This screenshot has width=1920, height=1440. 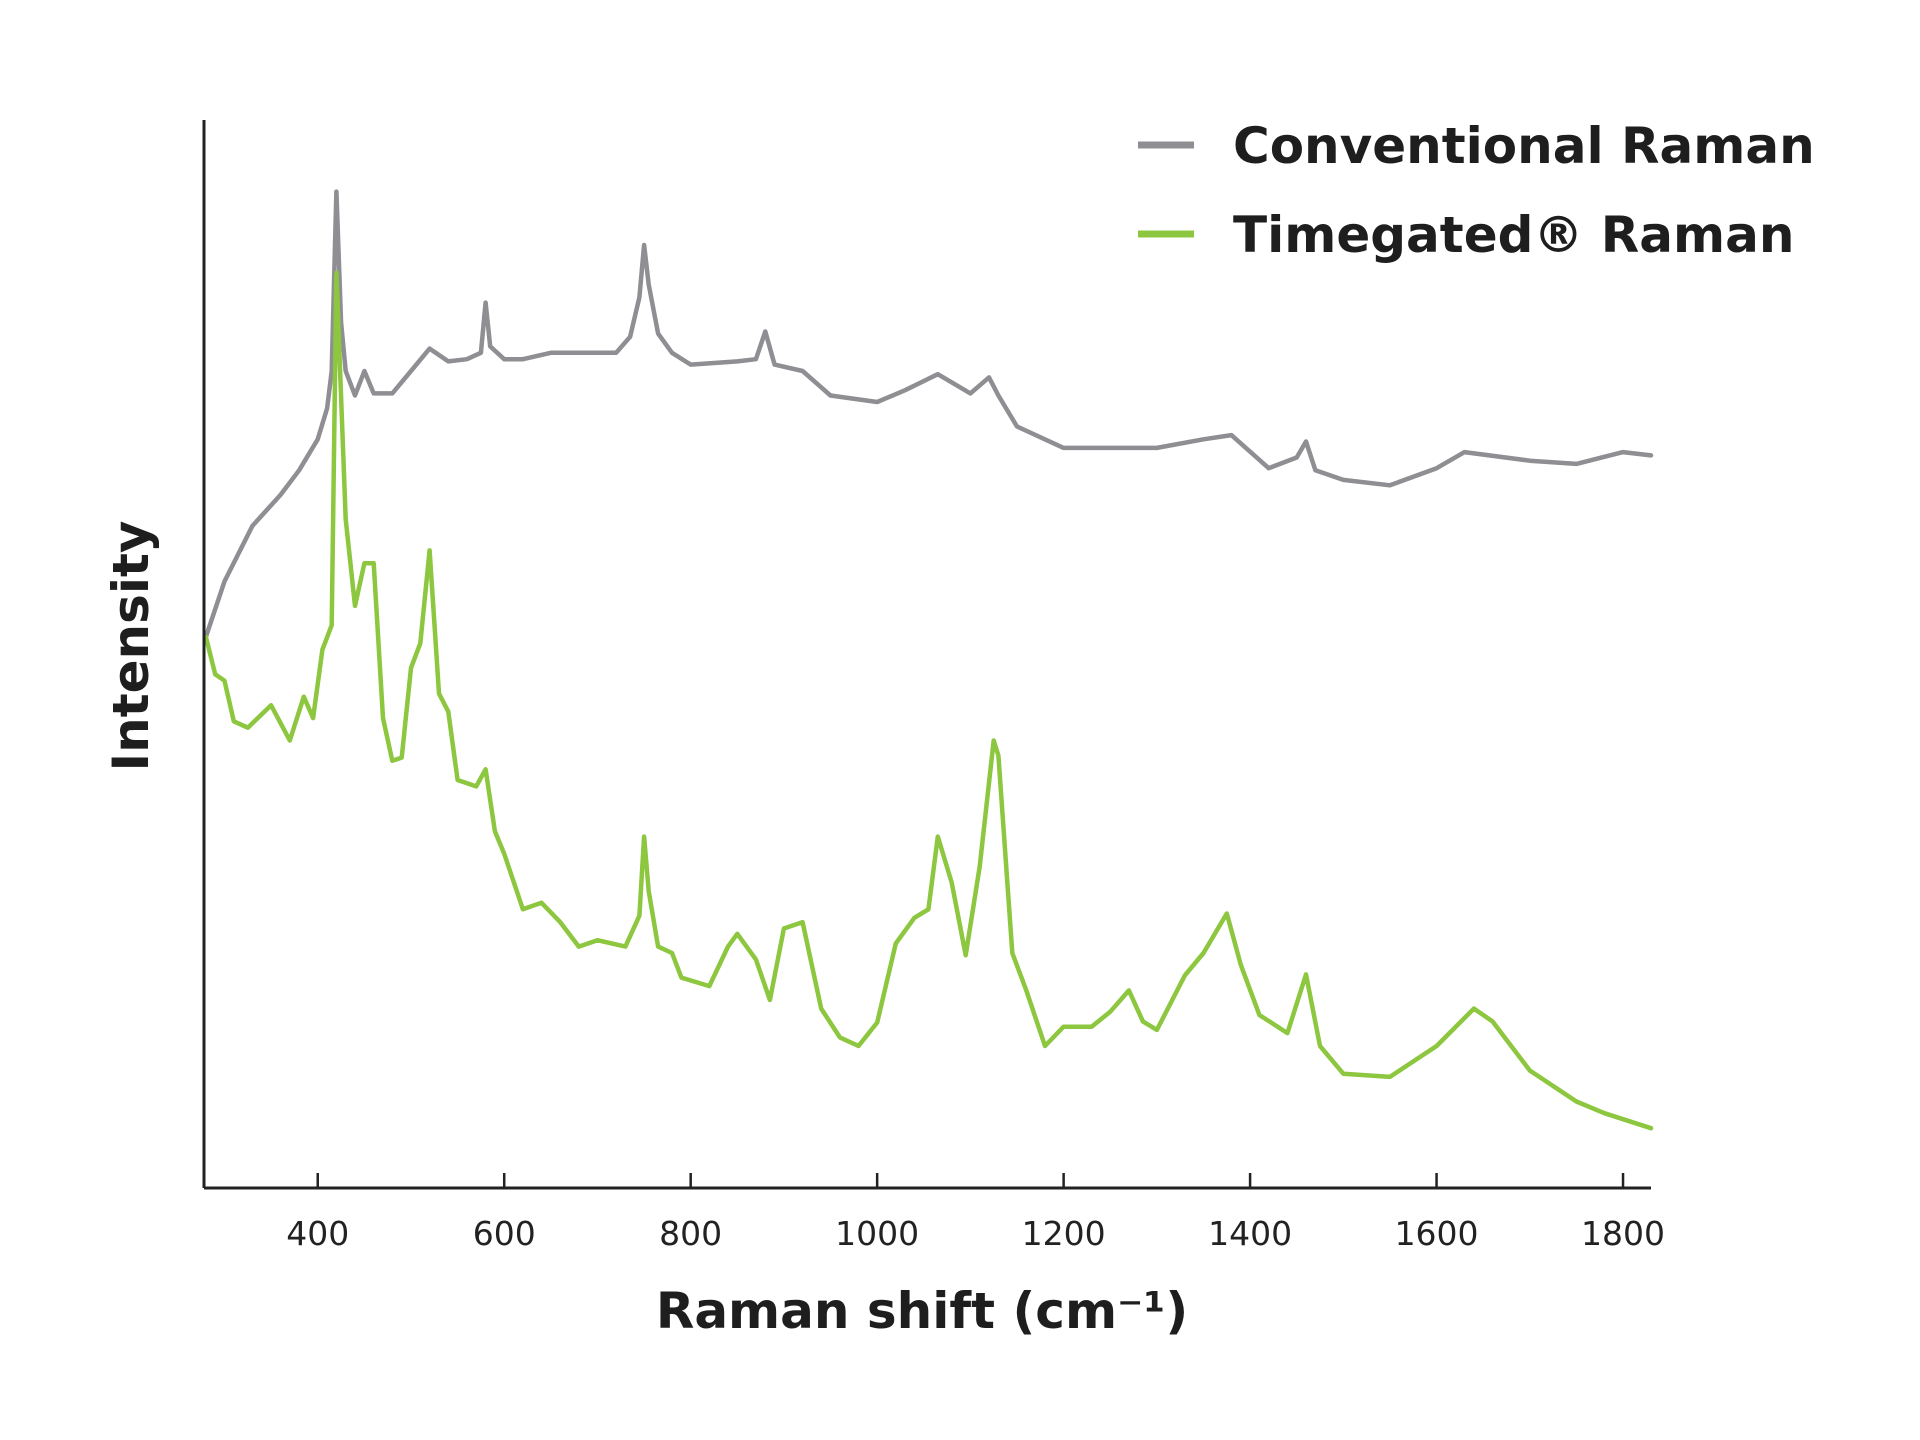 What do you see at coordinates (922, 1311) in the screenshot?
I see `x-axis-title: Raman shift (cm⁻¹)` at bounding box center [922, 1311].